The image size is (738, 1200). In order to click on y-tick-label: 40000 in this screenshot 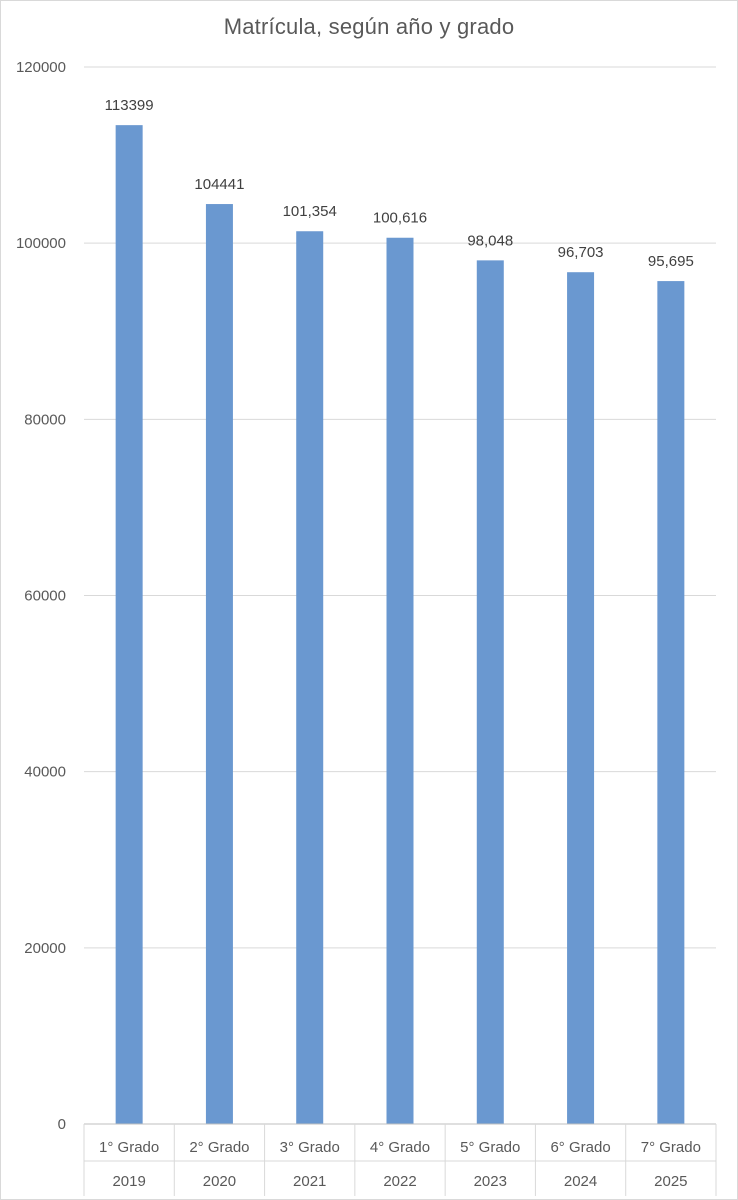, I will do `click(45, 772)`.